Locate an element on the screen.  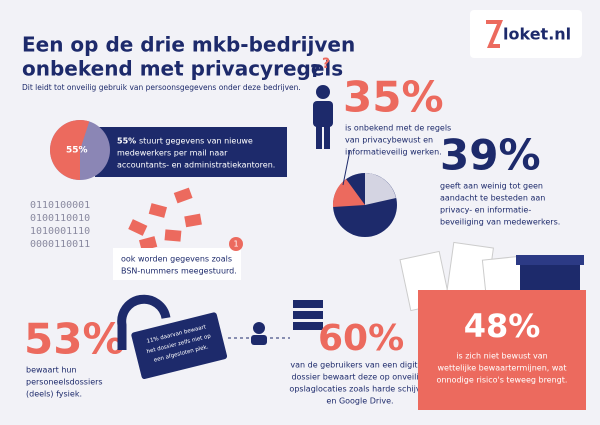
stat-text: stuurt gegevens van nieuwe is located at coordinates (196, 141).